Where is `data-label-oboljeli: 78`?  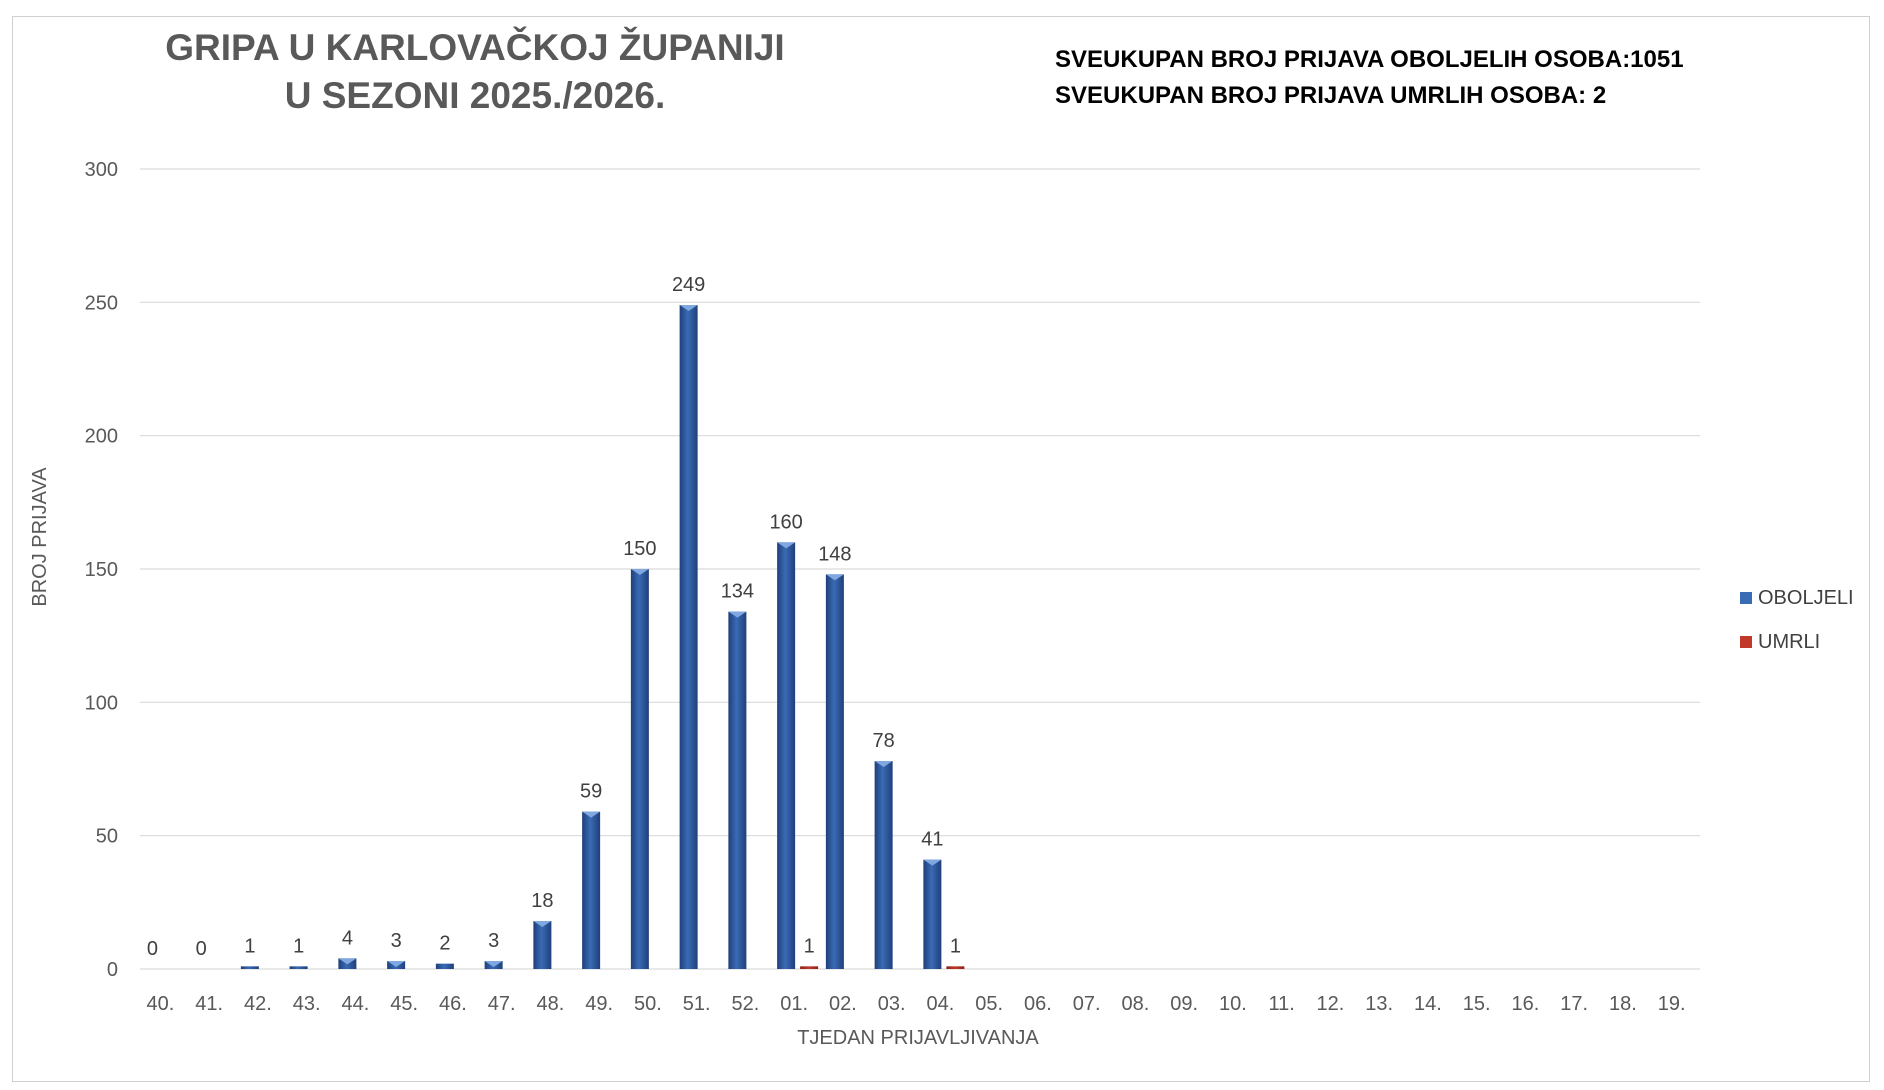 data-label-oboljeli: 78 is located at coordinates (884, 741).